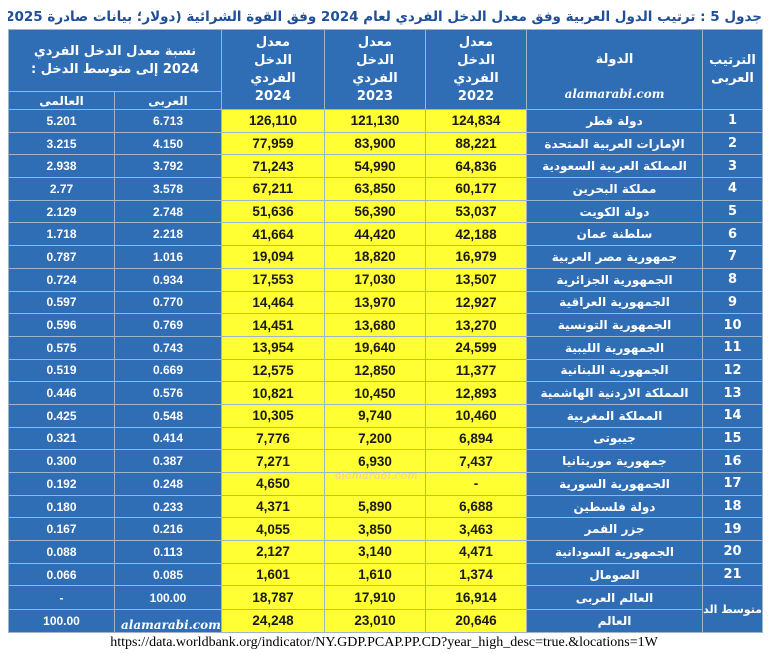 The image size is (768, 654). I want to click on table-row: 21 الصومال 1,374 1,610 1,601 0.085 0.066, so click(385, 574).